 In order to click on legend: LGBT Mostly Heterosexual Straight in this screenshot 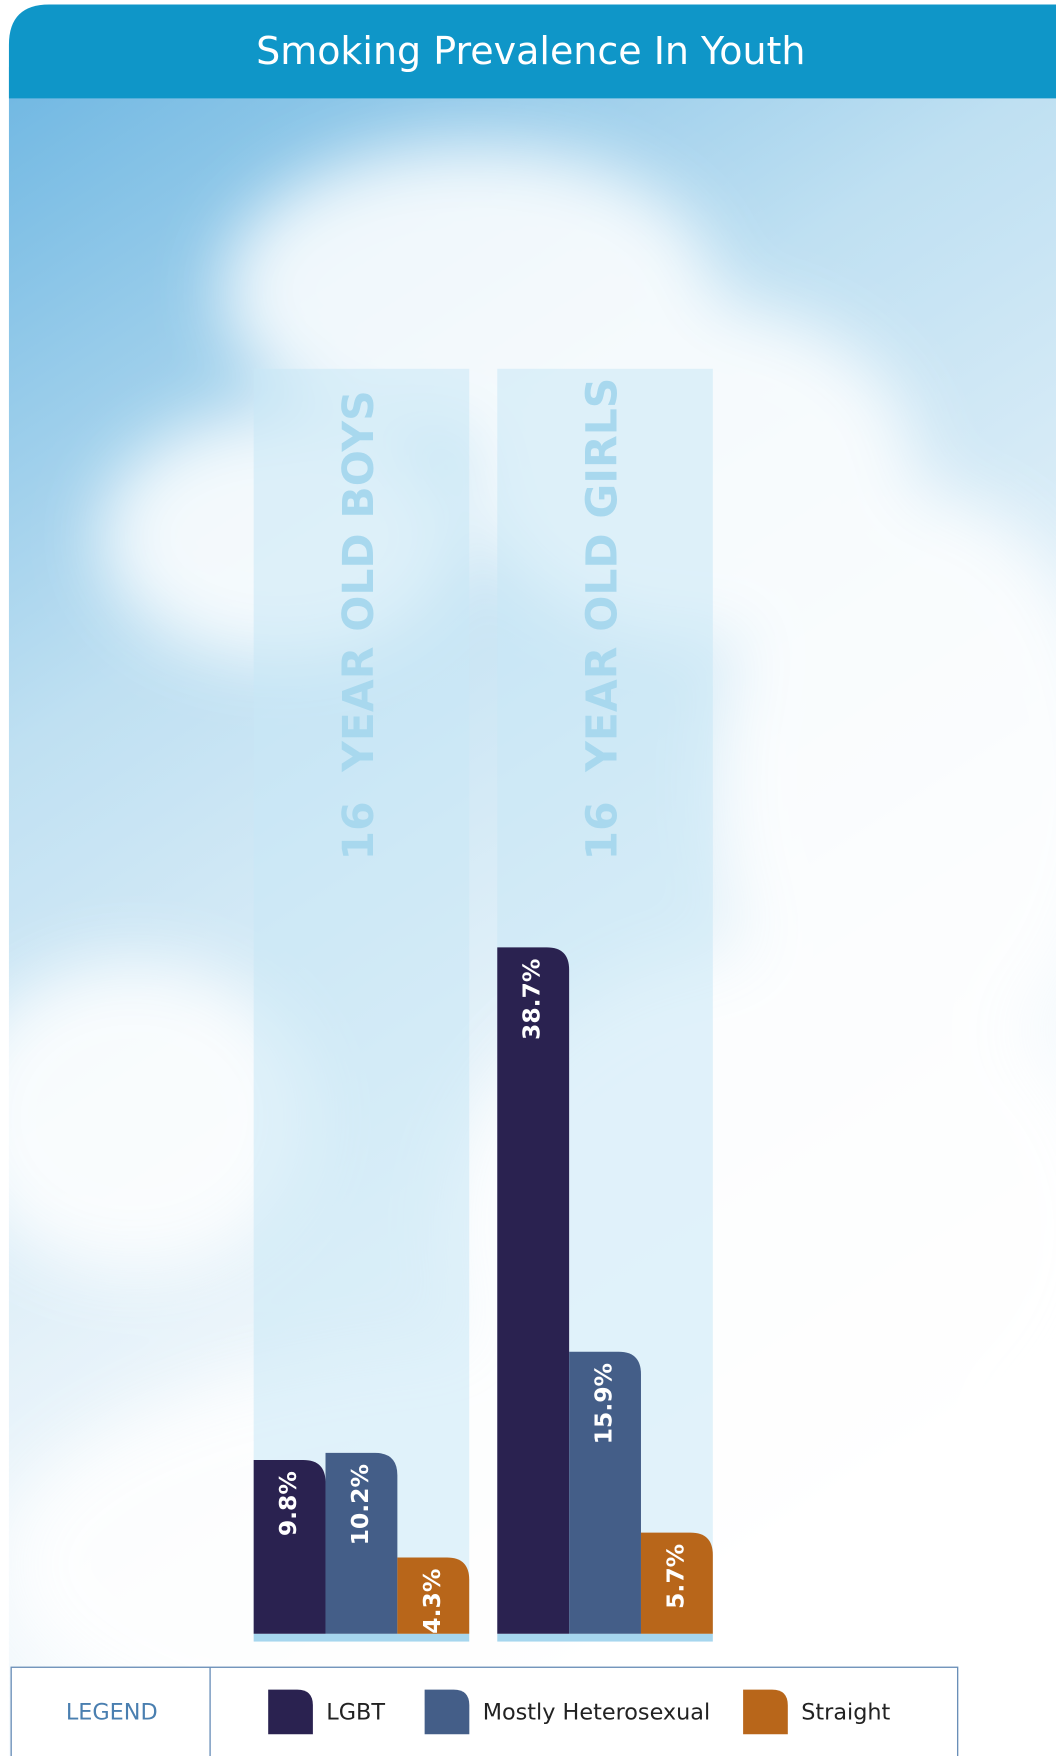, I will do `click(579, 1712)`.